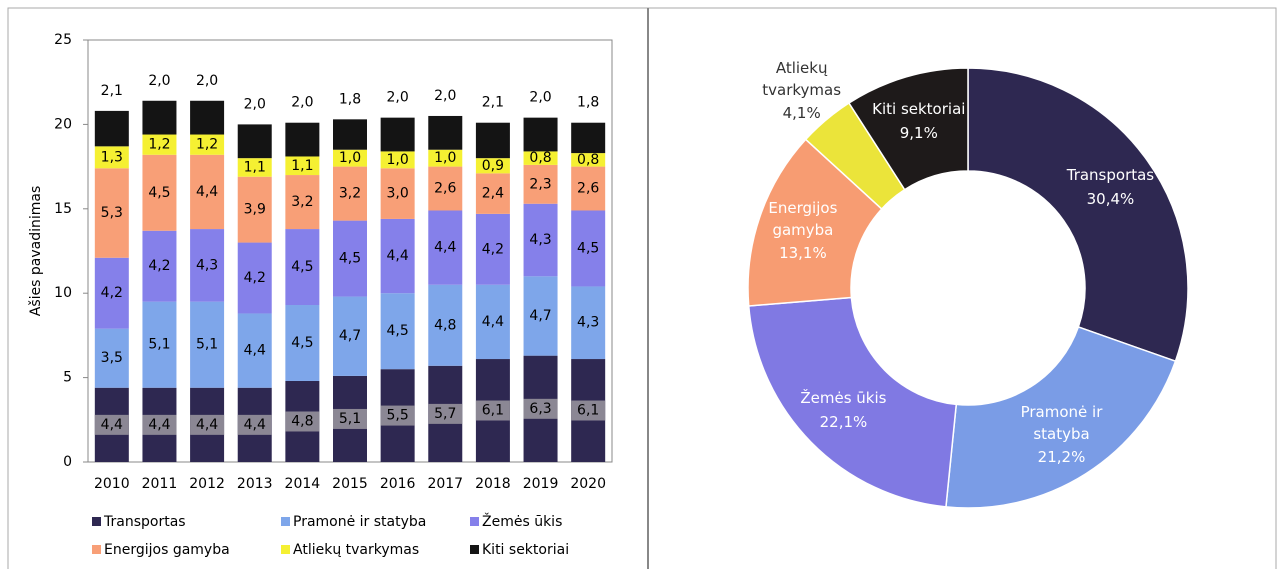  I want to click on data-label: 4,3, so click(540, 240).